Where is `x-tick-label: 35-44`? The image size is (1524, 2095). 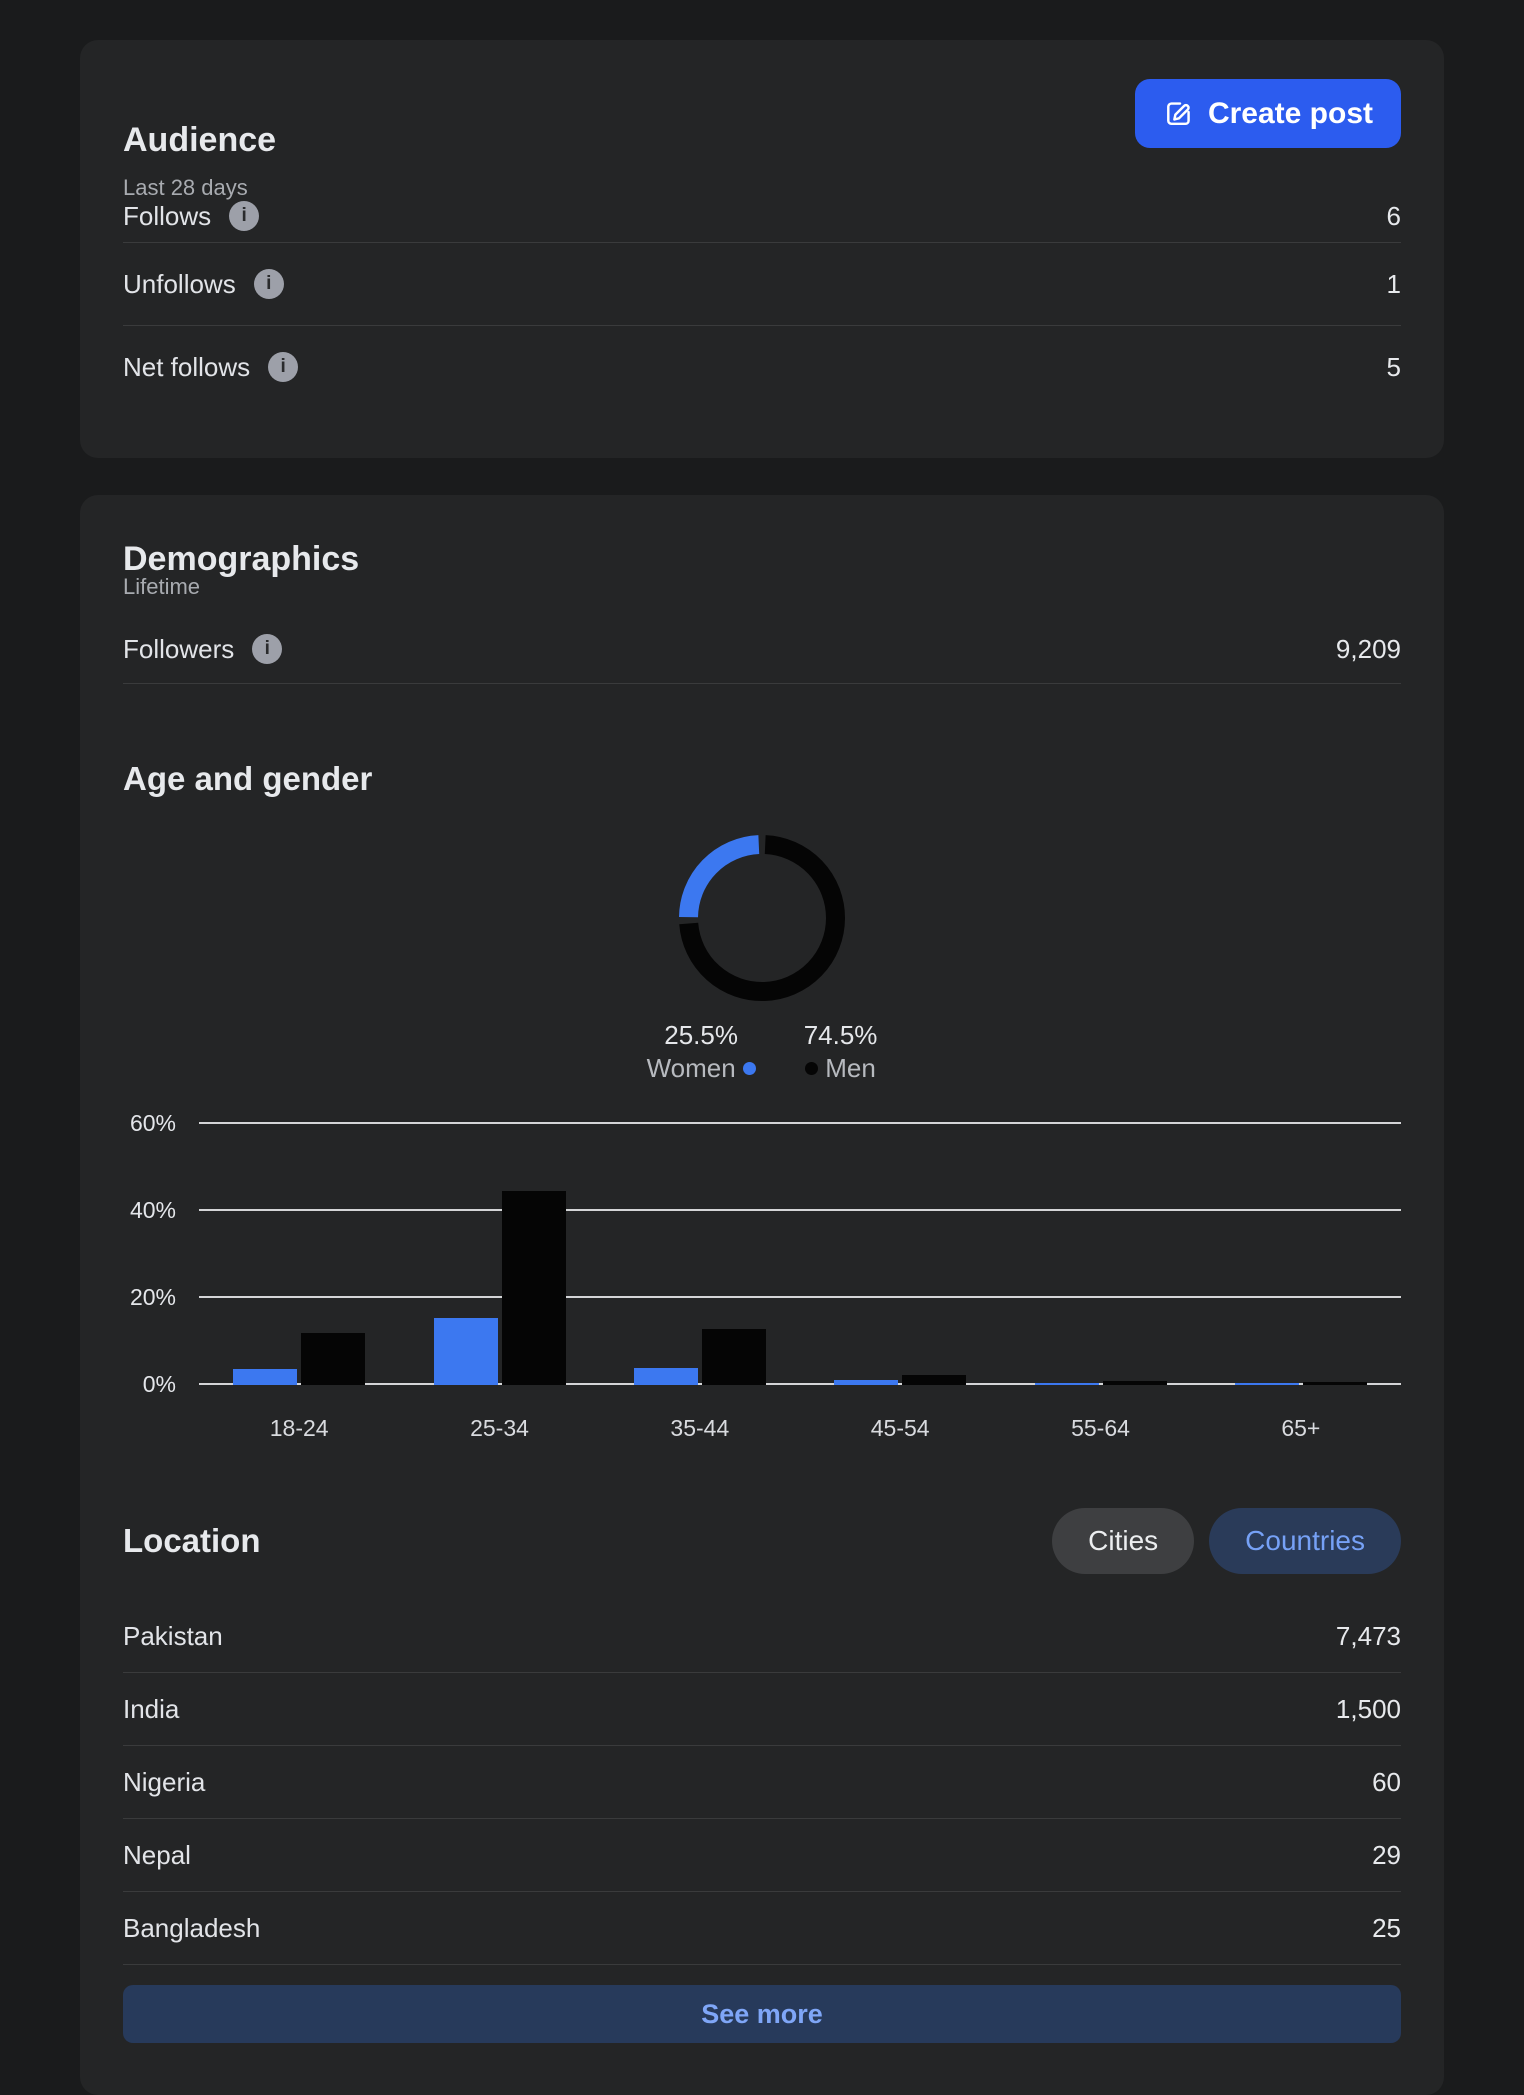
x-tick-label: 35-44 is located at coordinates (700, 1428).